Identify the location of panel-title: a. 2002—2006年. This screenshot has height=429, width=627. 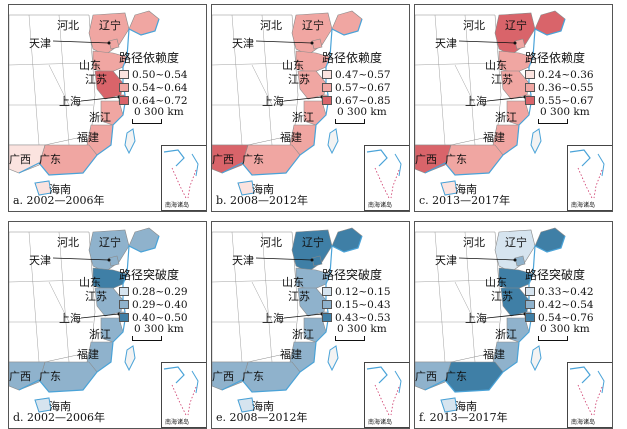
(59, 200).